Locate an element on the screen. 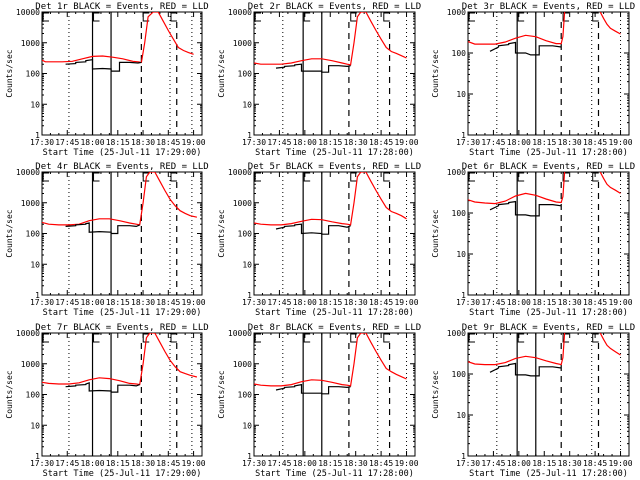 This screenshot has height=480, width=640. panel-title: Det 9r BLACK = Events, RED = LLD is located at coordinates (548, 328).